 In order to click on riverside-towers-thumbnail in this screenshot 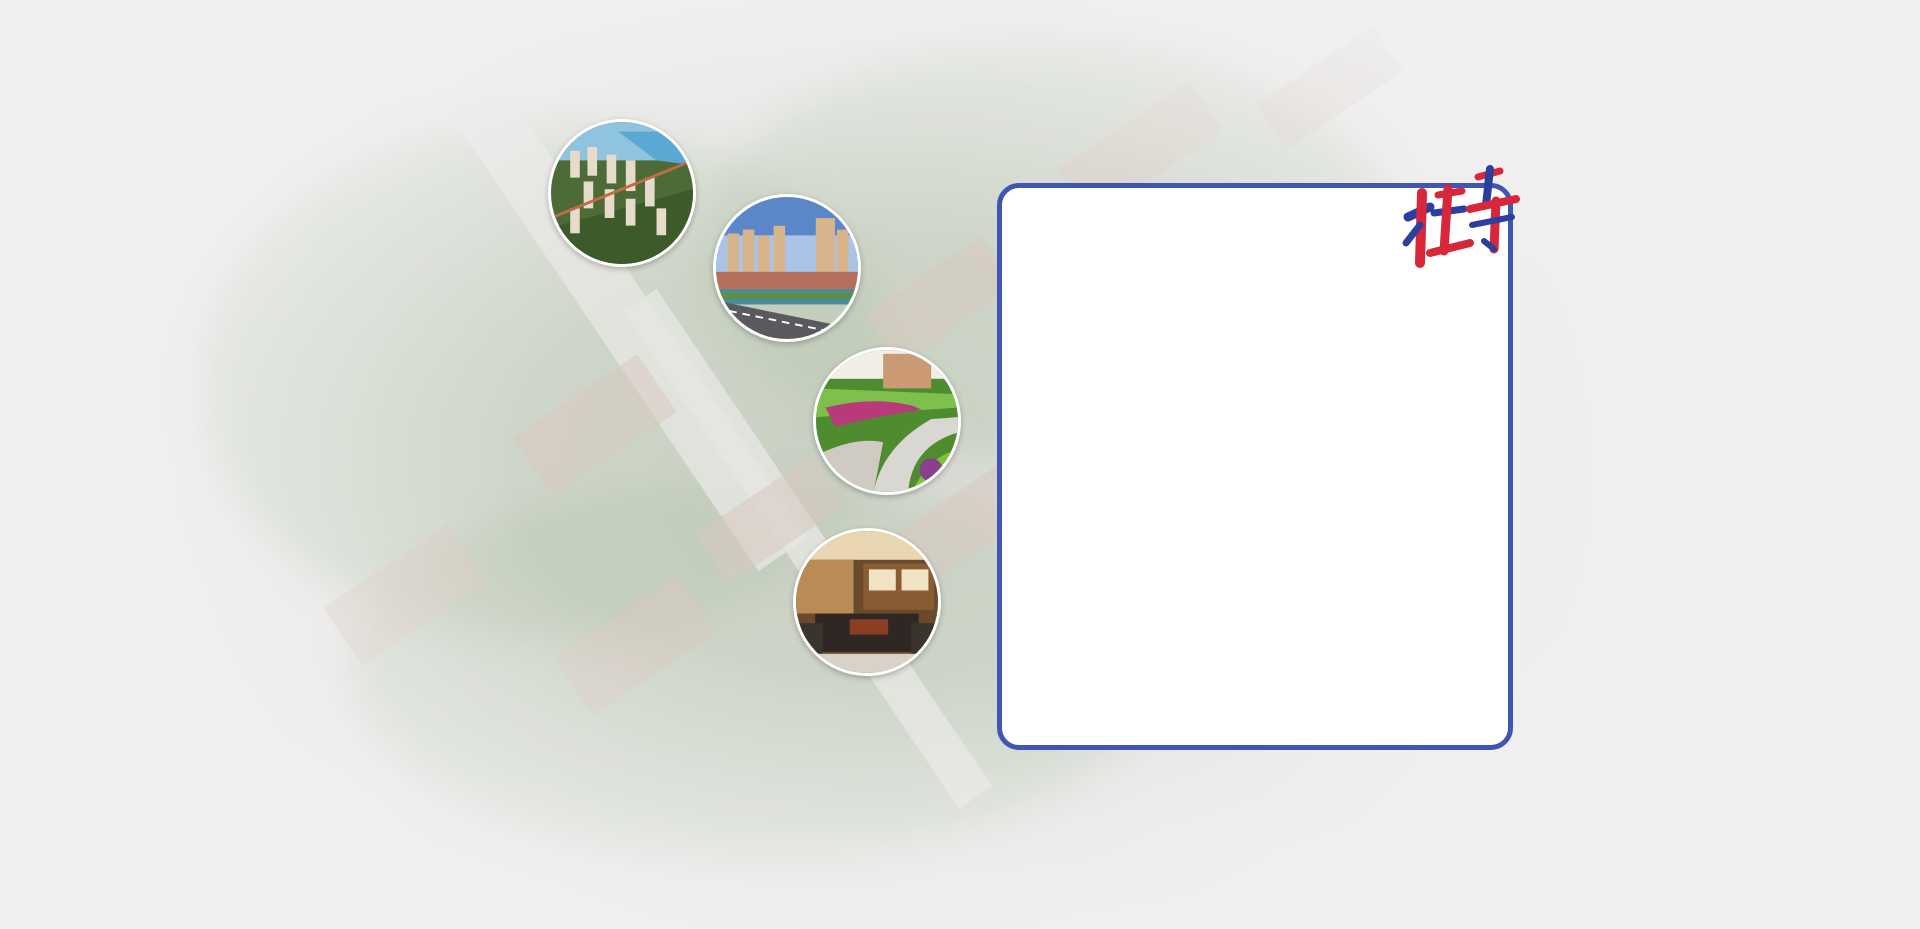, I will do `click(787, 268)`.